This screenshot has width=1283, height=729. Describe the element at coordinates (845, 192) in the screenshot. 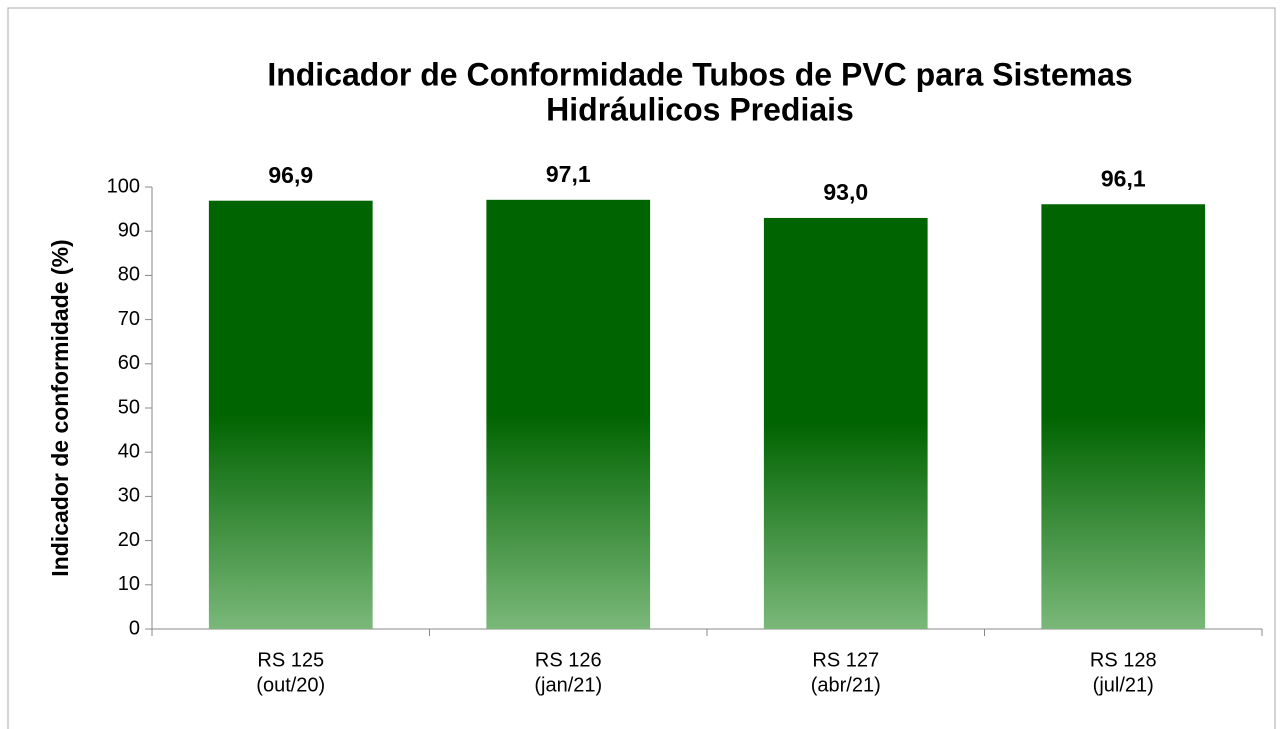

I see `value-label: 93,0` at that location.